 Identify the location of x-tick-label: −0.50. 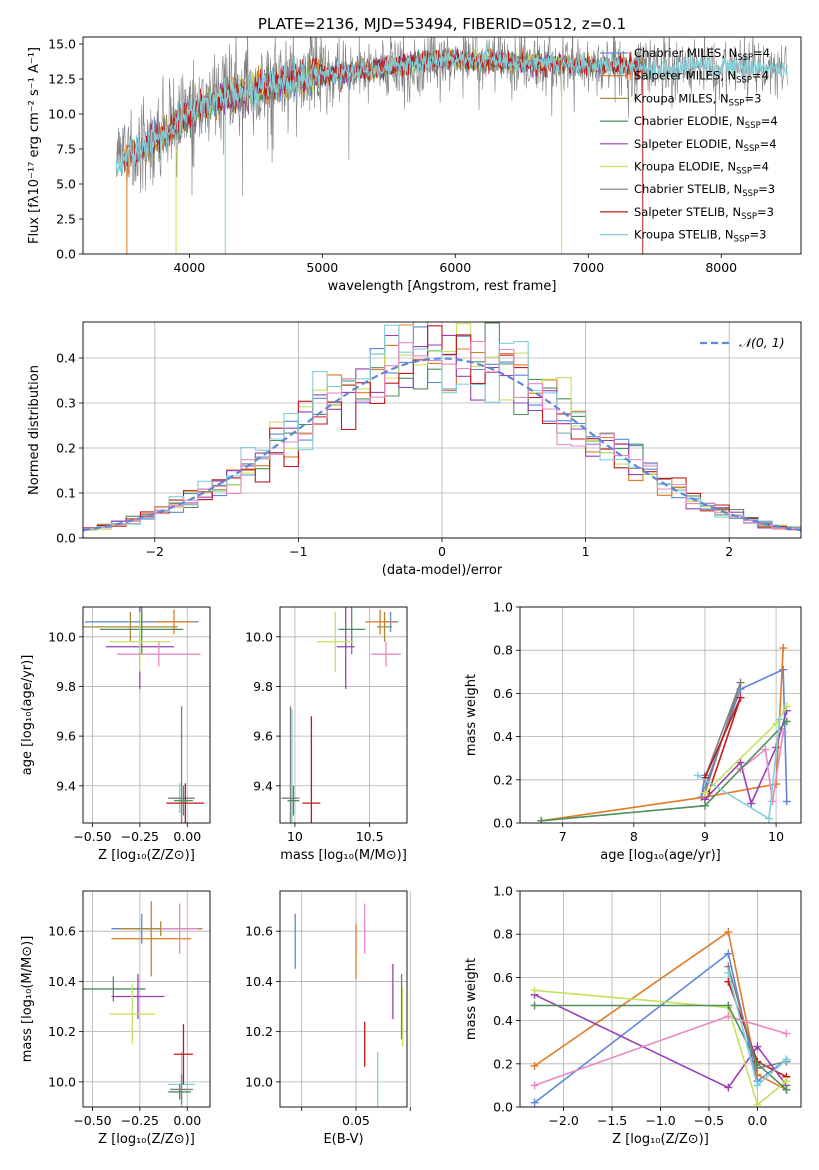
(92, 836).